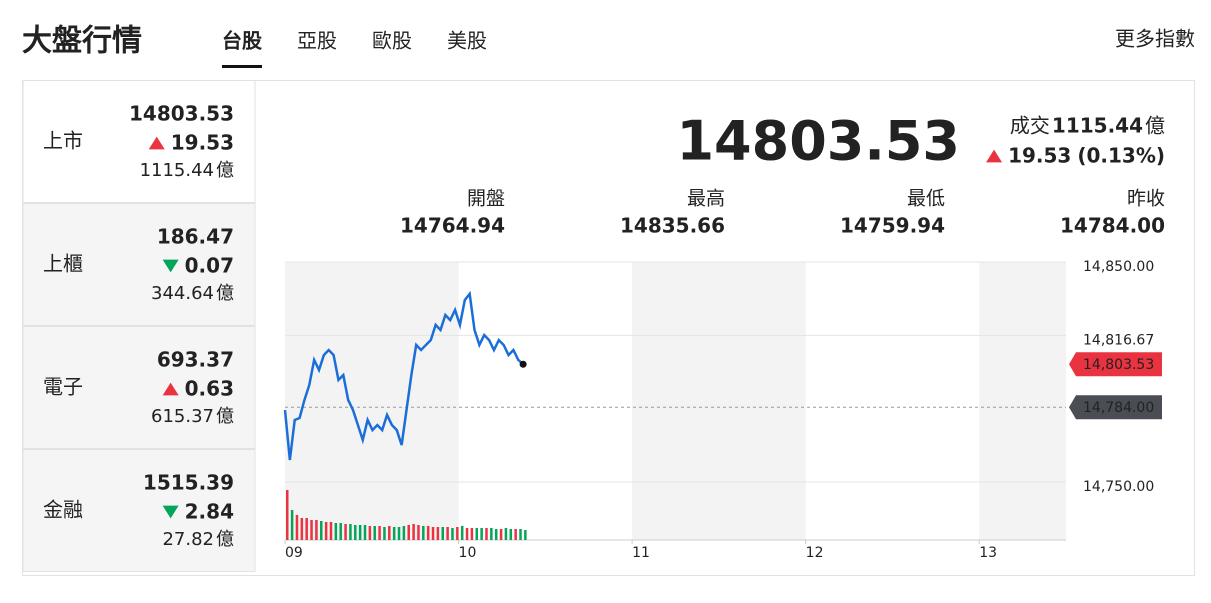  What do you see at coordinates (926, 199) in the screenshot?
I see `stat-label: 最低` at bounding box center [926, 199].